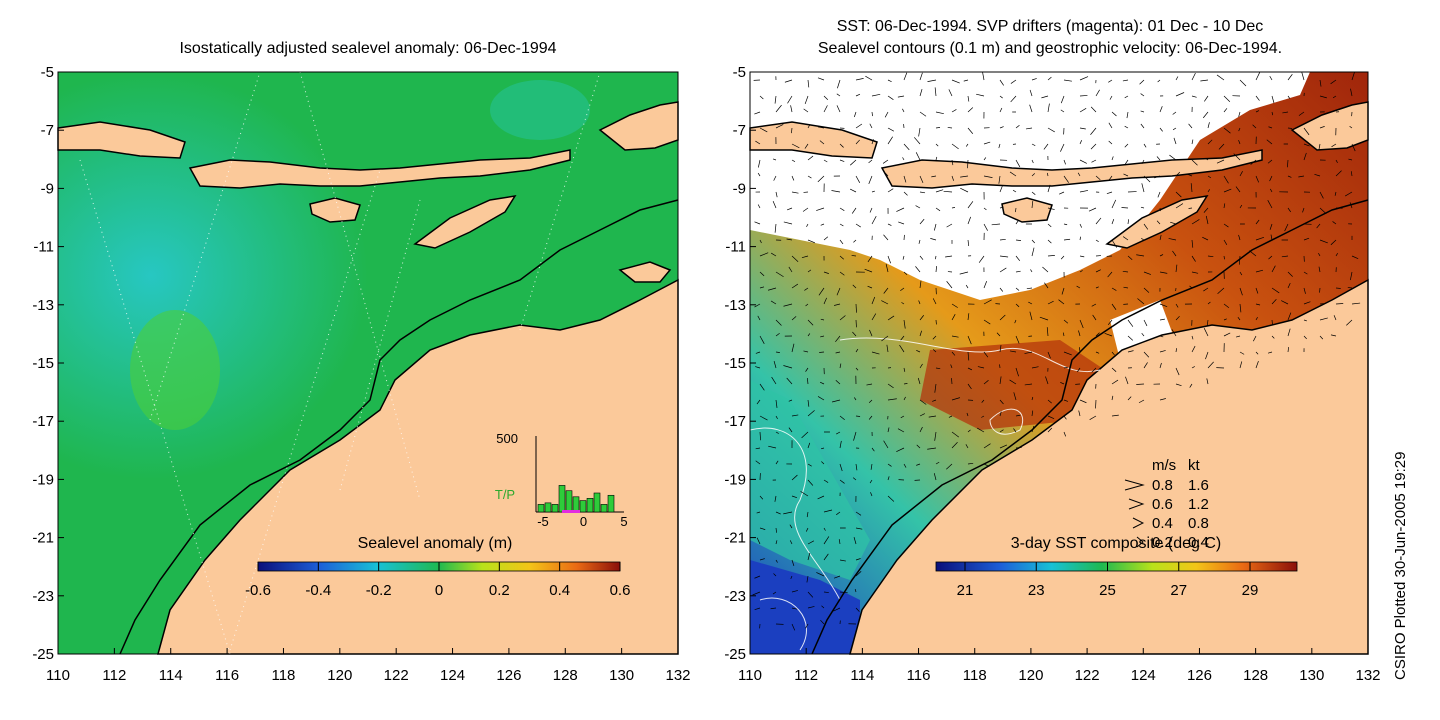  Describe the element at coordinates (576, 504) in the screenshot. I see `inset-bar` at that location.